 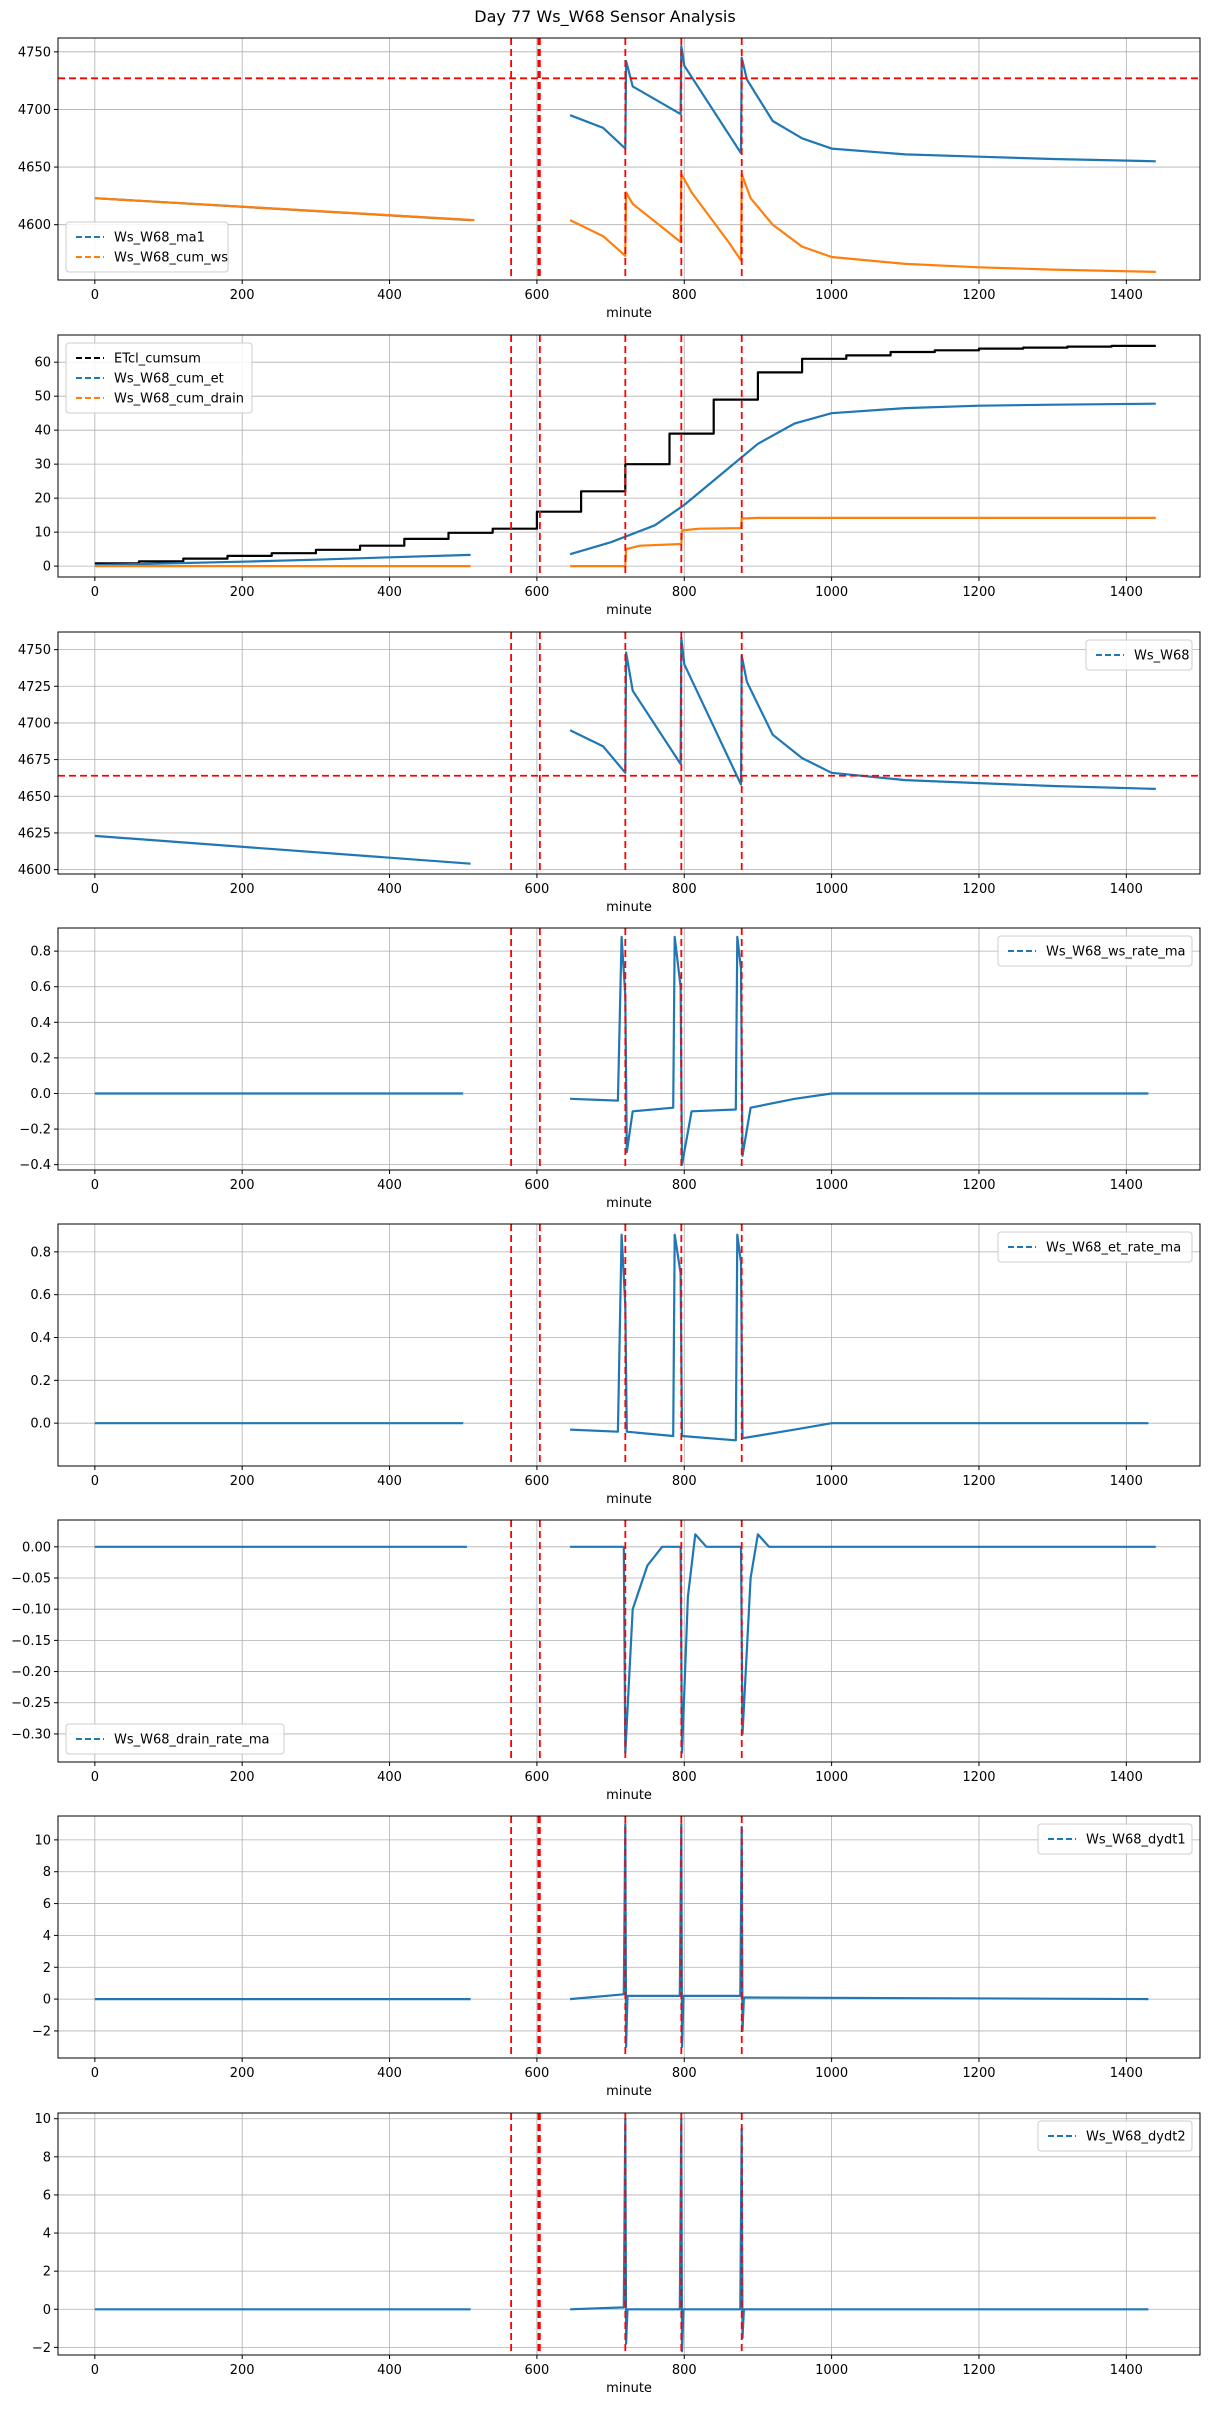 What do you see at coordinates (42, 2119) in the screenshot?
I see `y-tick-label: 10` at bounding box center [42, 2119].